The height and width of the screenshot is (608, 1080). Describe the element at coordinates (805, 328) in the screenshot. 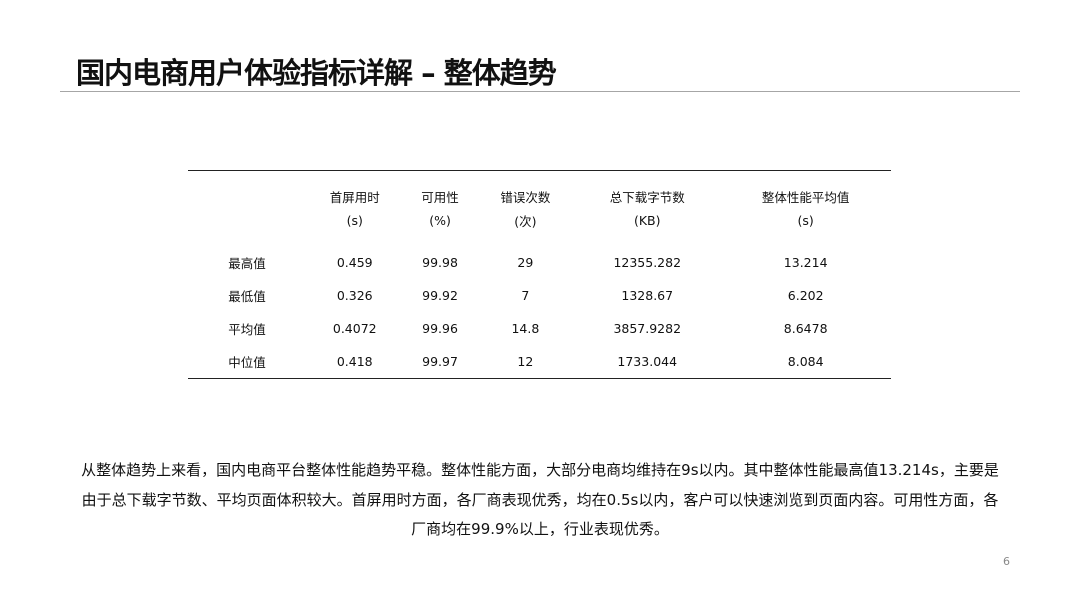

I see `table-cell: 8.6478` at that location.